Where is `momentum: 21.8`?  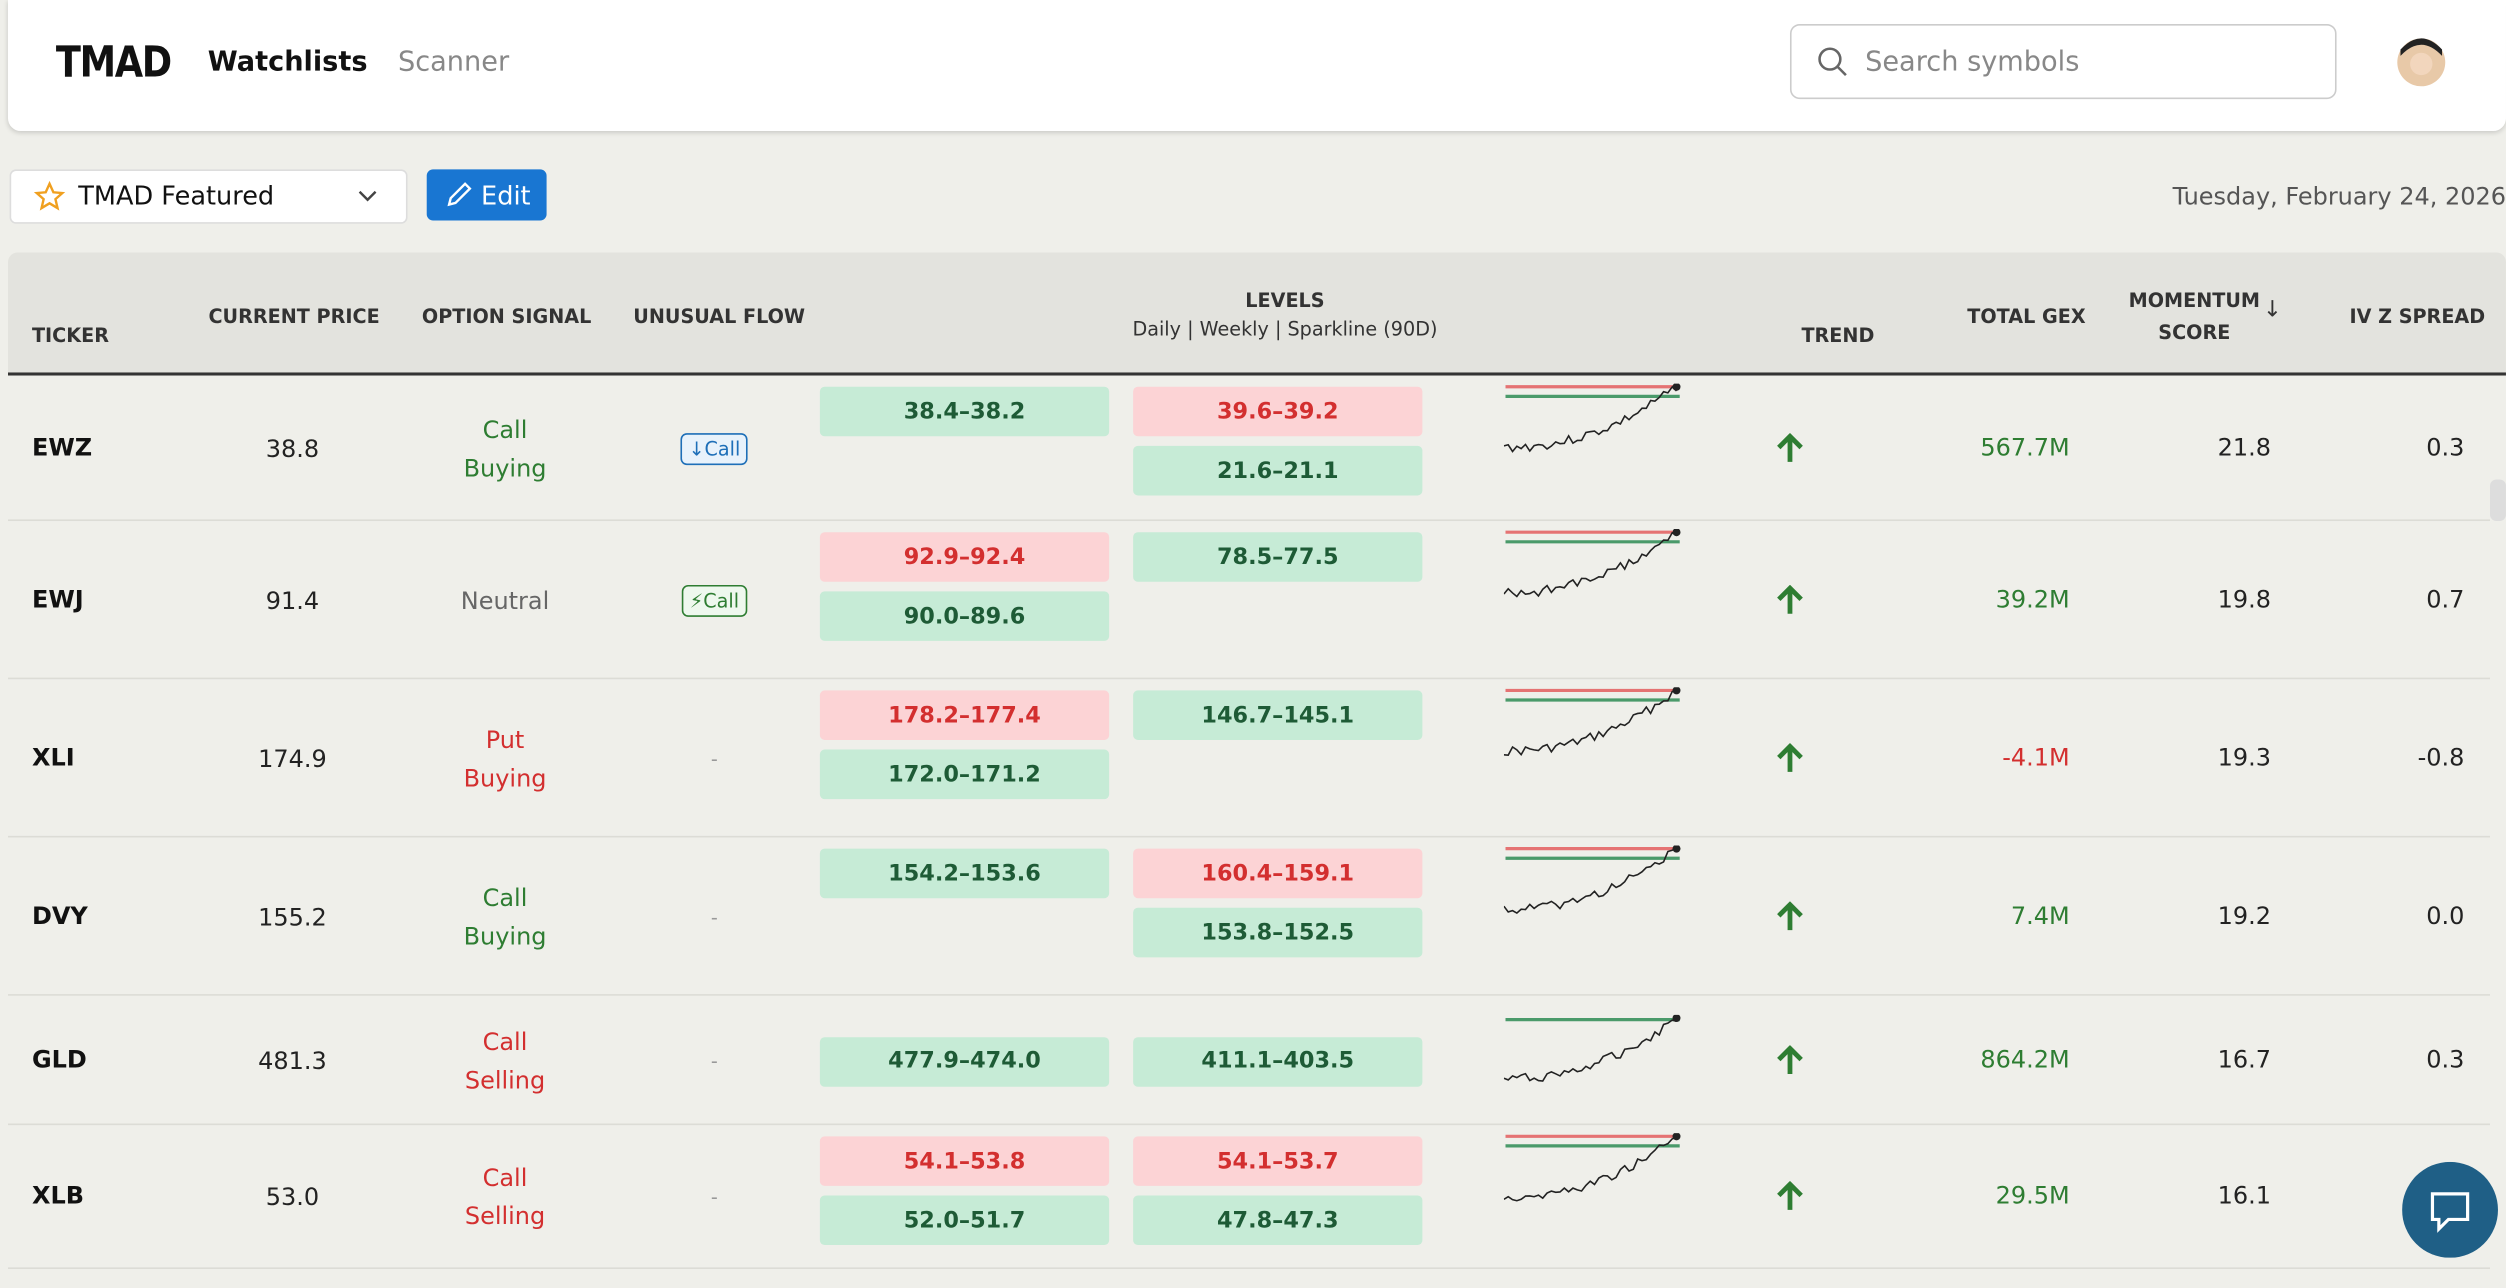
momentum: 21.8 is located at coordinates (2244, 447).